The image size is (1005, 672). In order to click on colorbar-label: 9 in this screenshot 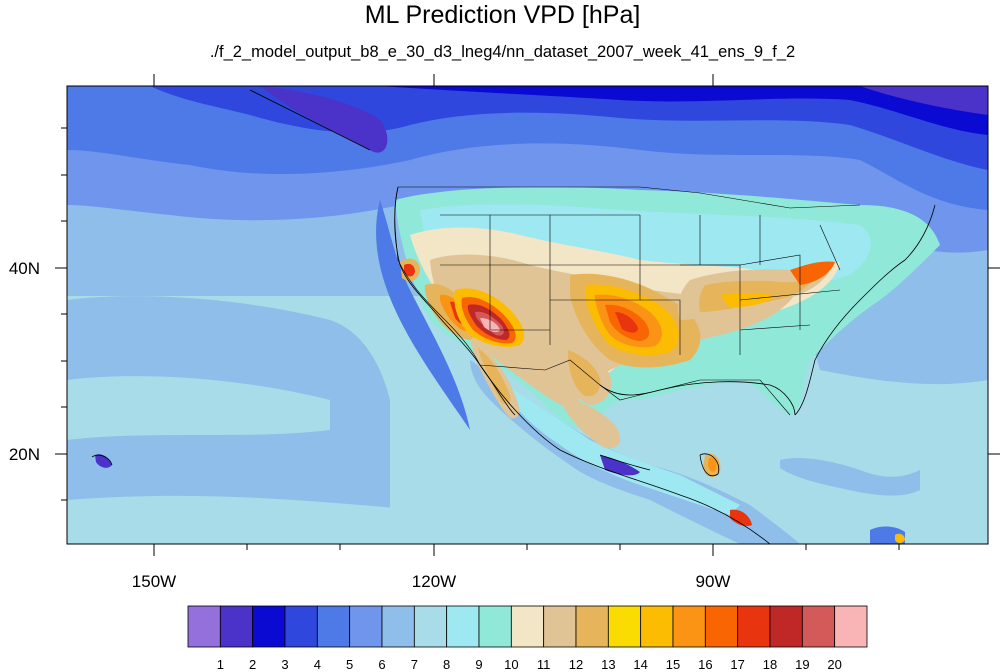, I will do `click(478, 664)`.